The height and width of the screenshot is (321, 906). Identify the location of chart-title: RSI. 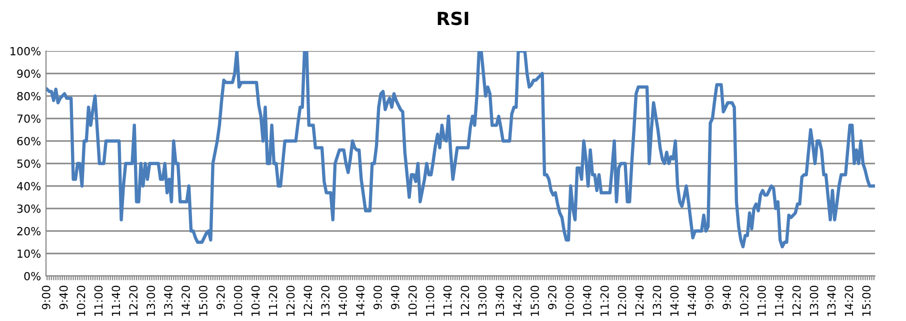
(453, 19).